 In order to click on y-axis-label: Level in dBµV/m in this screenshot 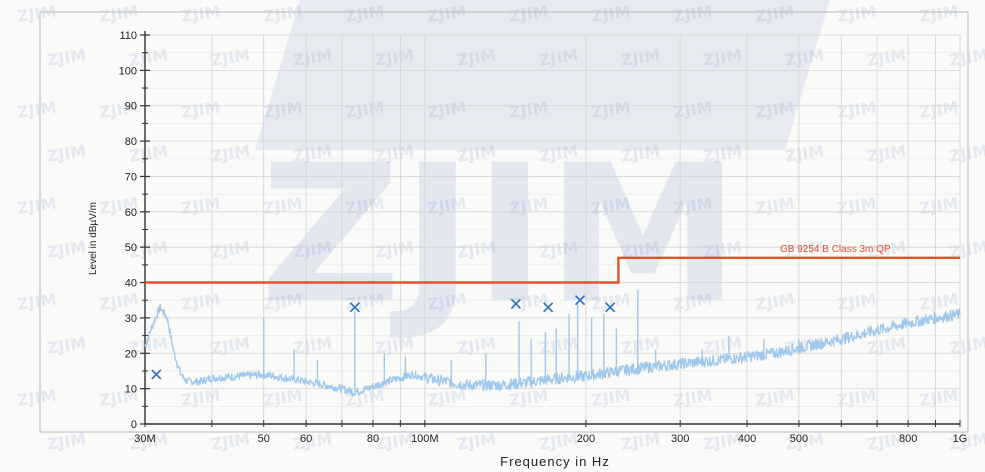, I will do `click(93, 238)`.